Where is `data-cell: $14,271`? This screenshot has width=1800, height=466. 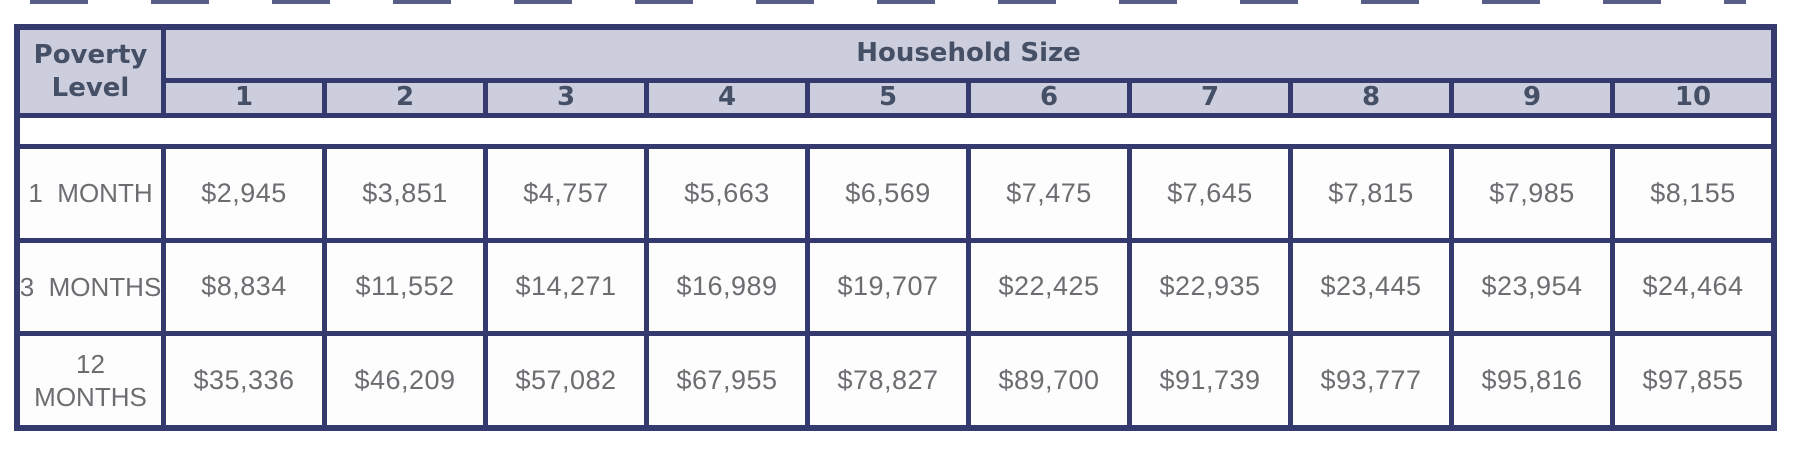
data-cell: $14,271 is located at coordinates (566, 287).